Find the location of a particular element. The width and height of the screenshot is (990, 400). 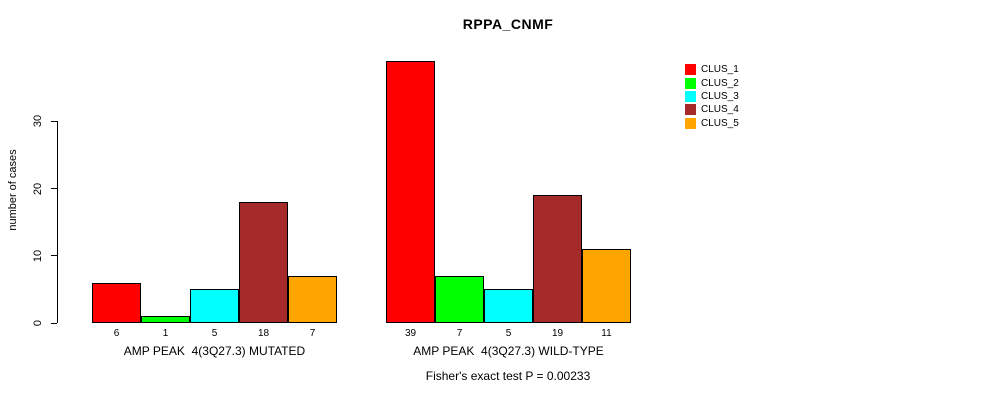

fisher-test-annotation: Fisher's exact test P = 0.00233 is located at coordinates (508, 376).